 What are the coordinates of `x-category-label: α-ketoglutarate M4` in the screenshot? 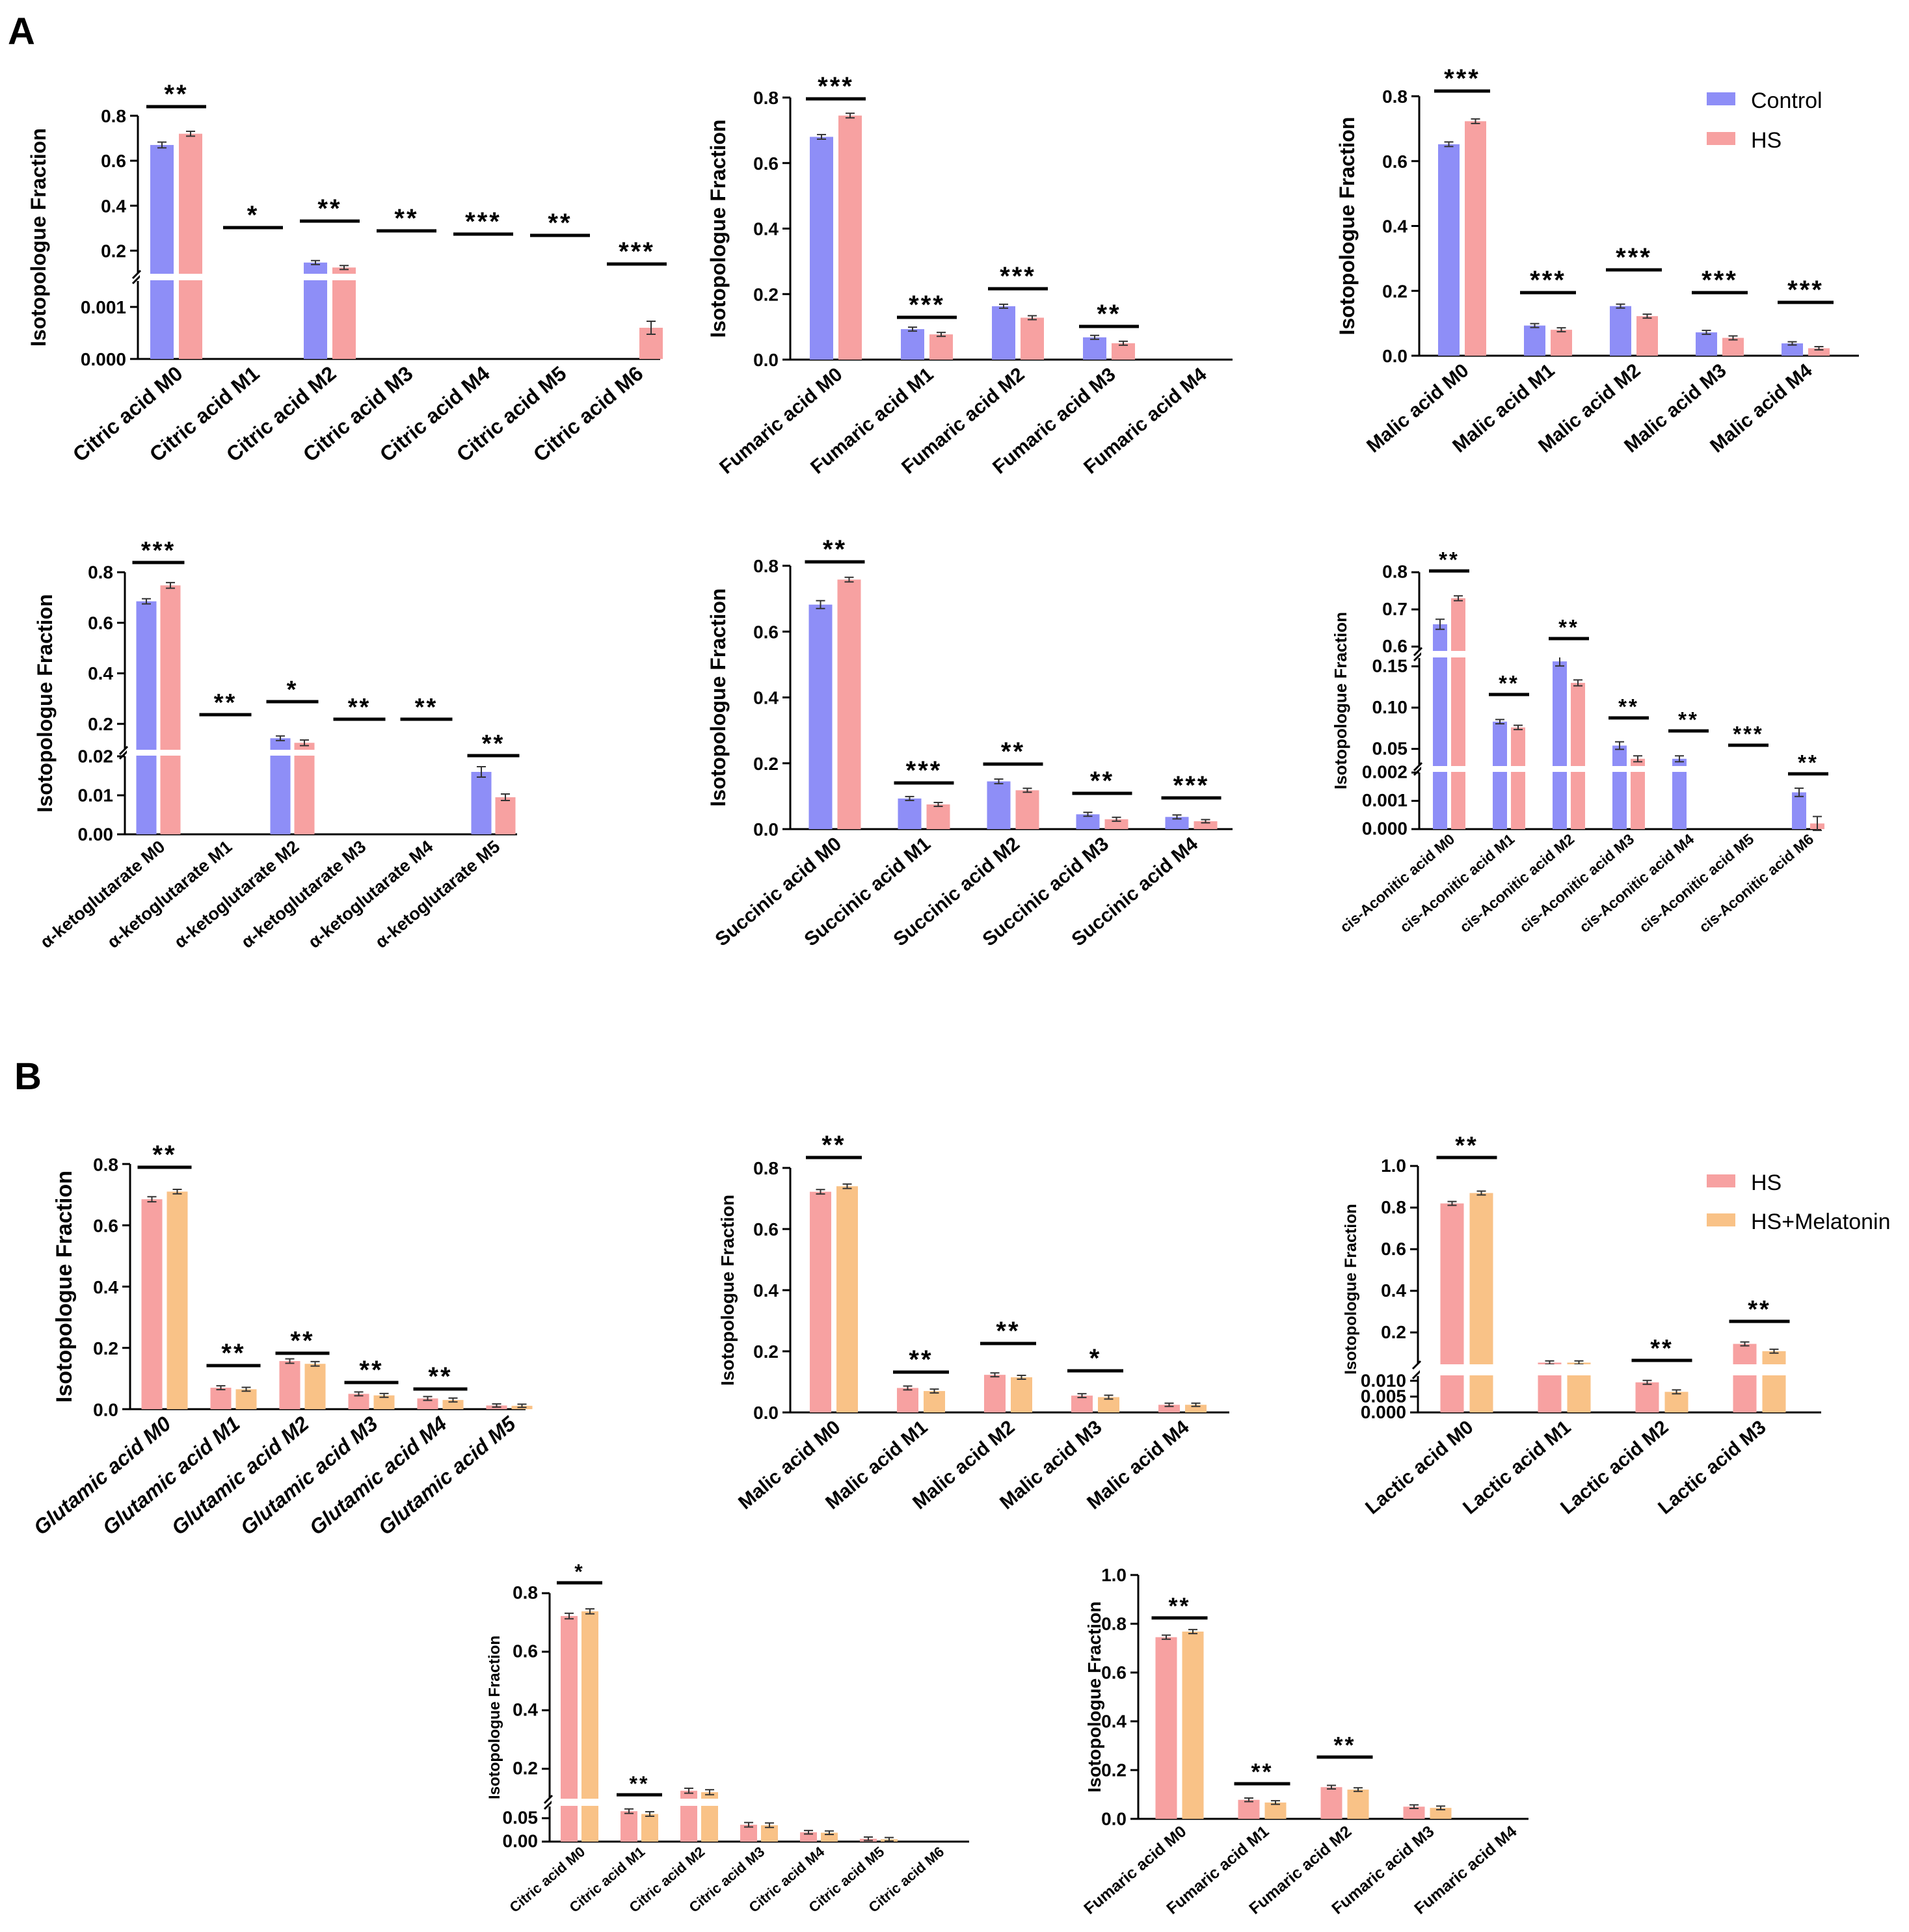 It's located at (370, 894).